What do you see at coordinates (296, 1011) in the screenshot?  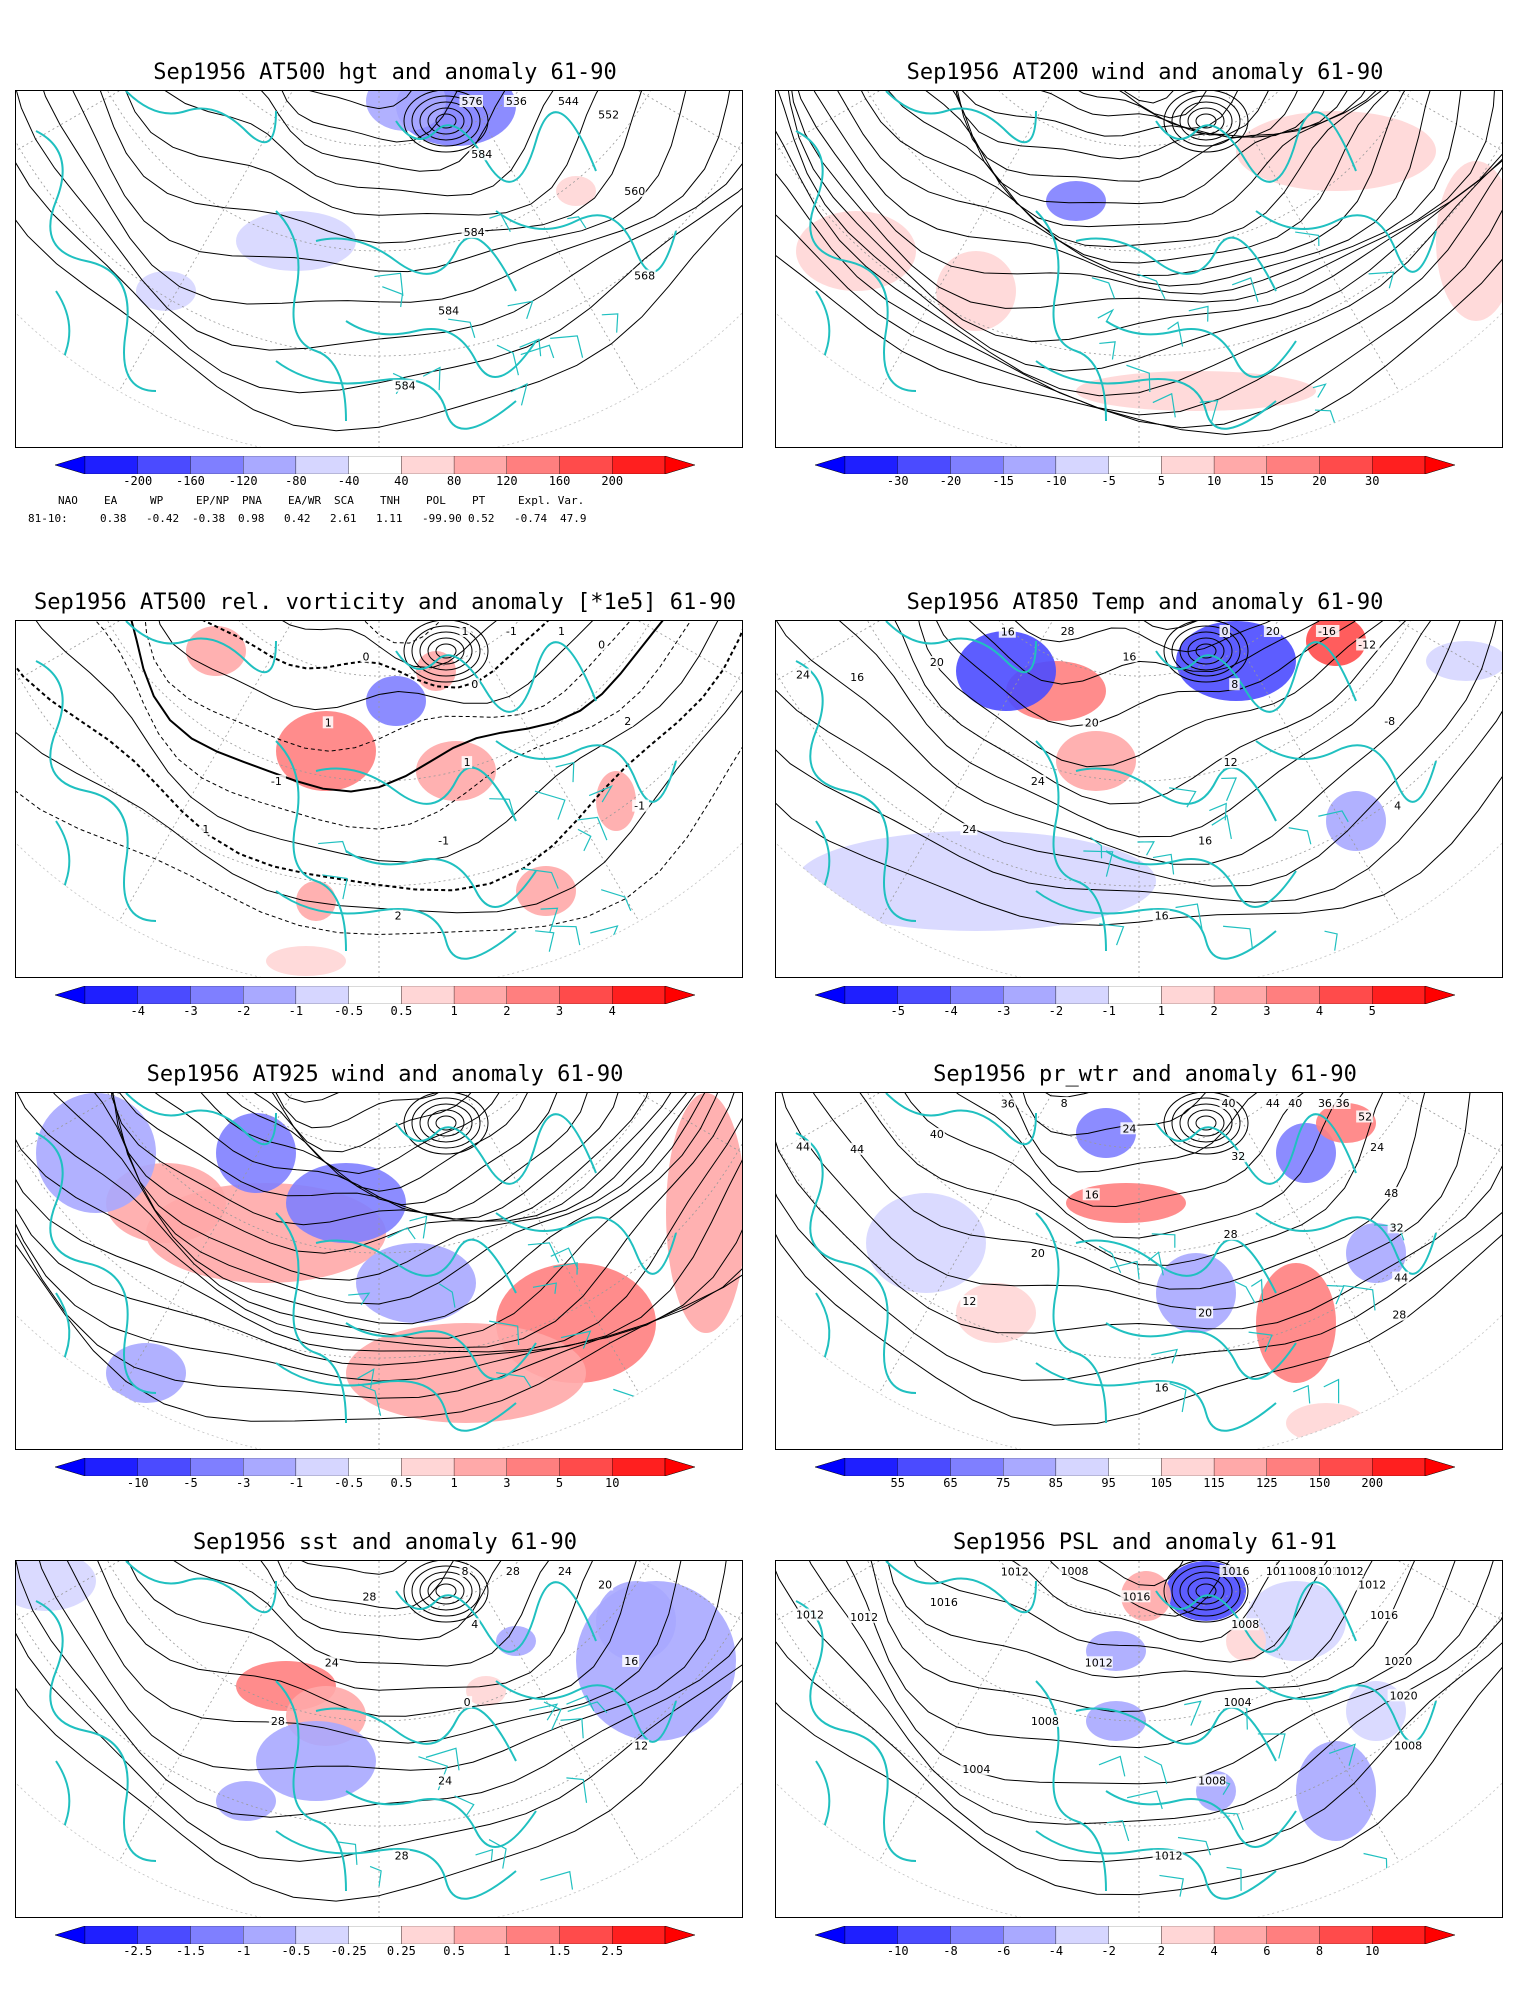 I see `colorbar-tick-label: -1` at bounding box center [296, 1011].